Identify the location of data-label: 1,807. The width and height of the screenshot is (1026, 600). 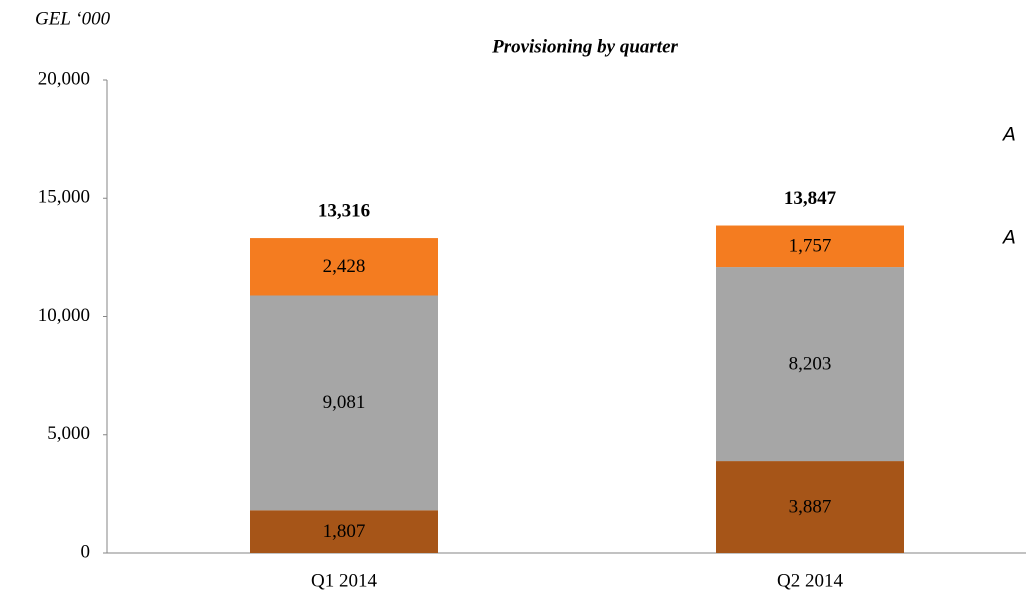
(344, 531).